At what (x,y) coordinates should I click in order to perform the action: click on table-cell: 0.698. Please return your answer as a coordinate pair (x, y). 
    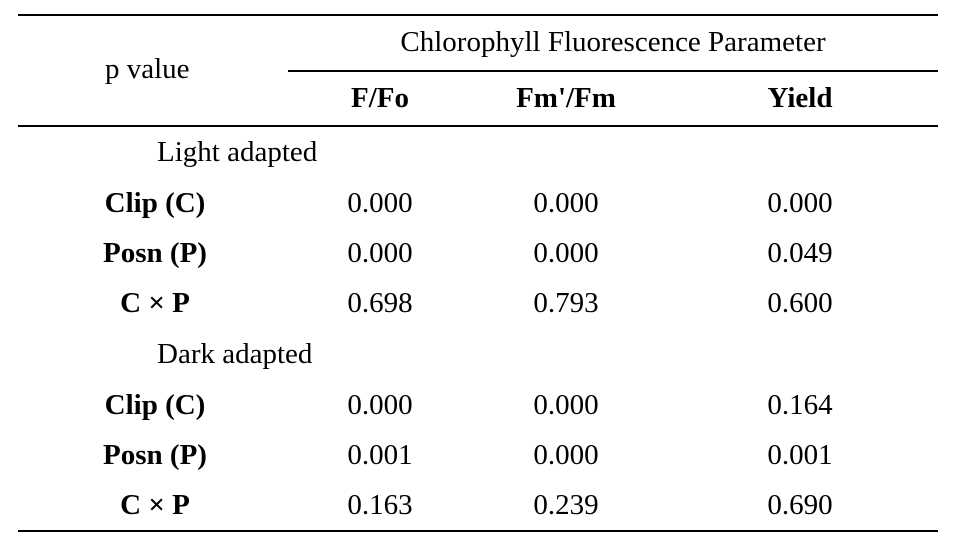
    Looking at the image, I should click on (380, 303).